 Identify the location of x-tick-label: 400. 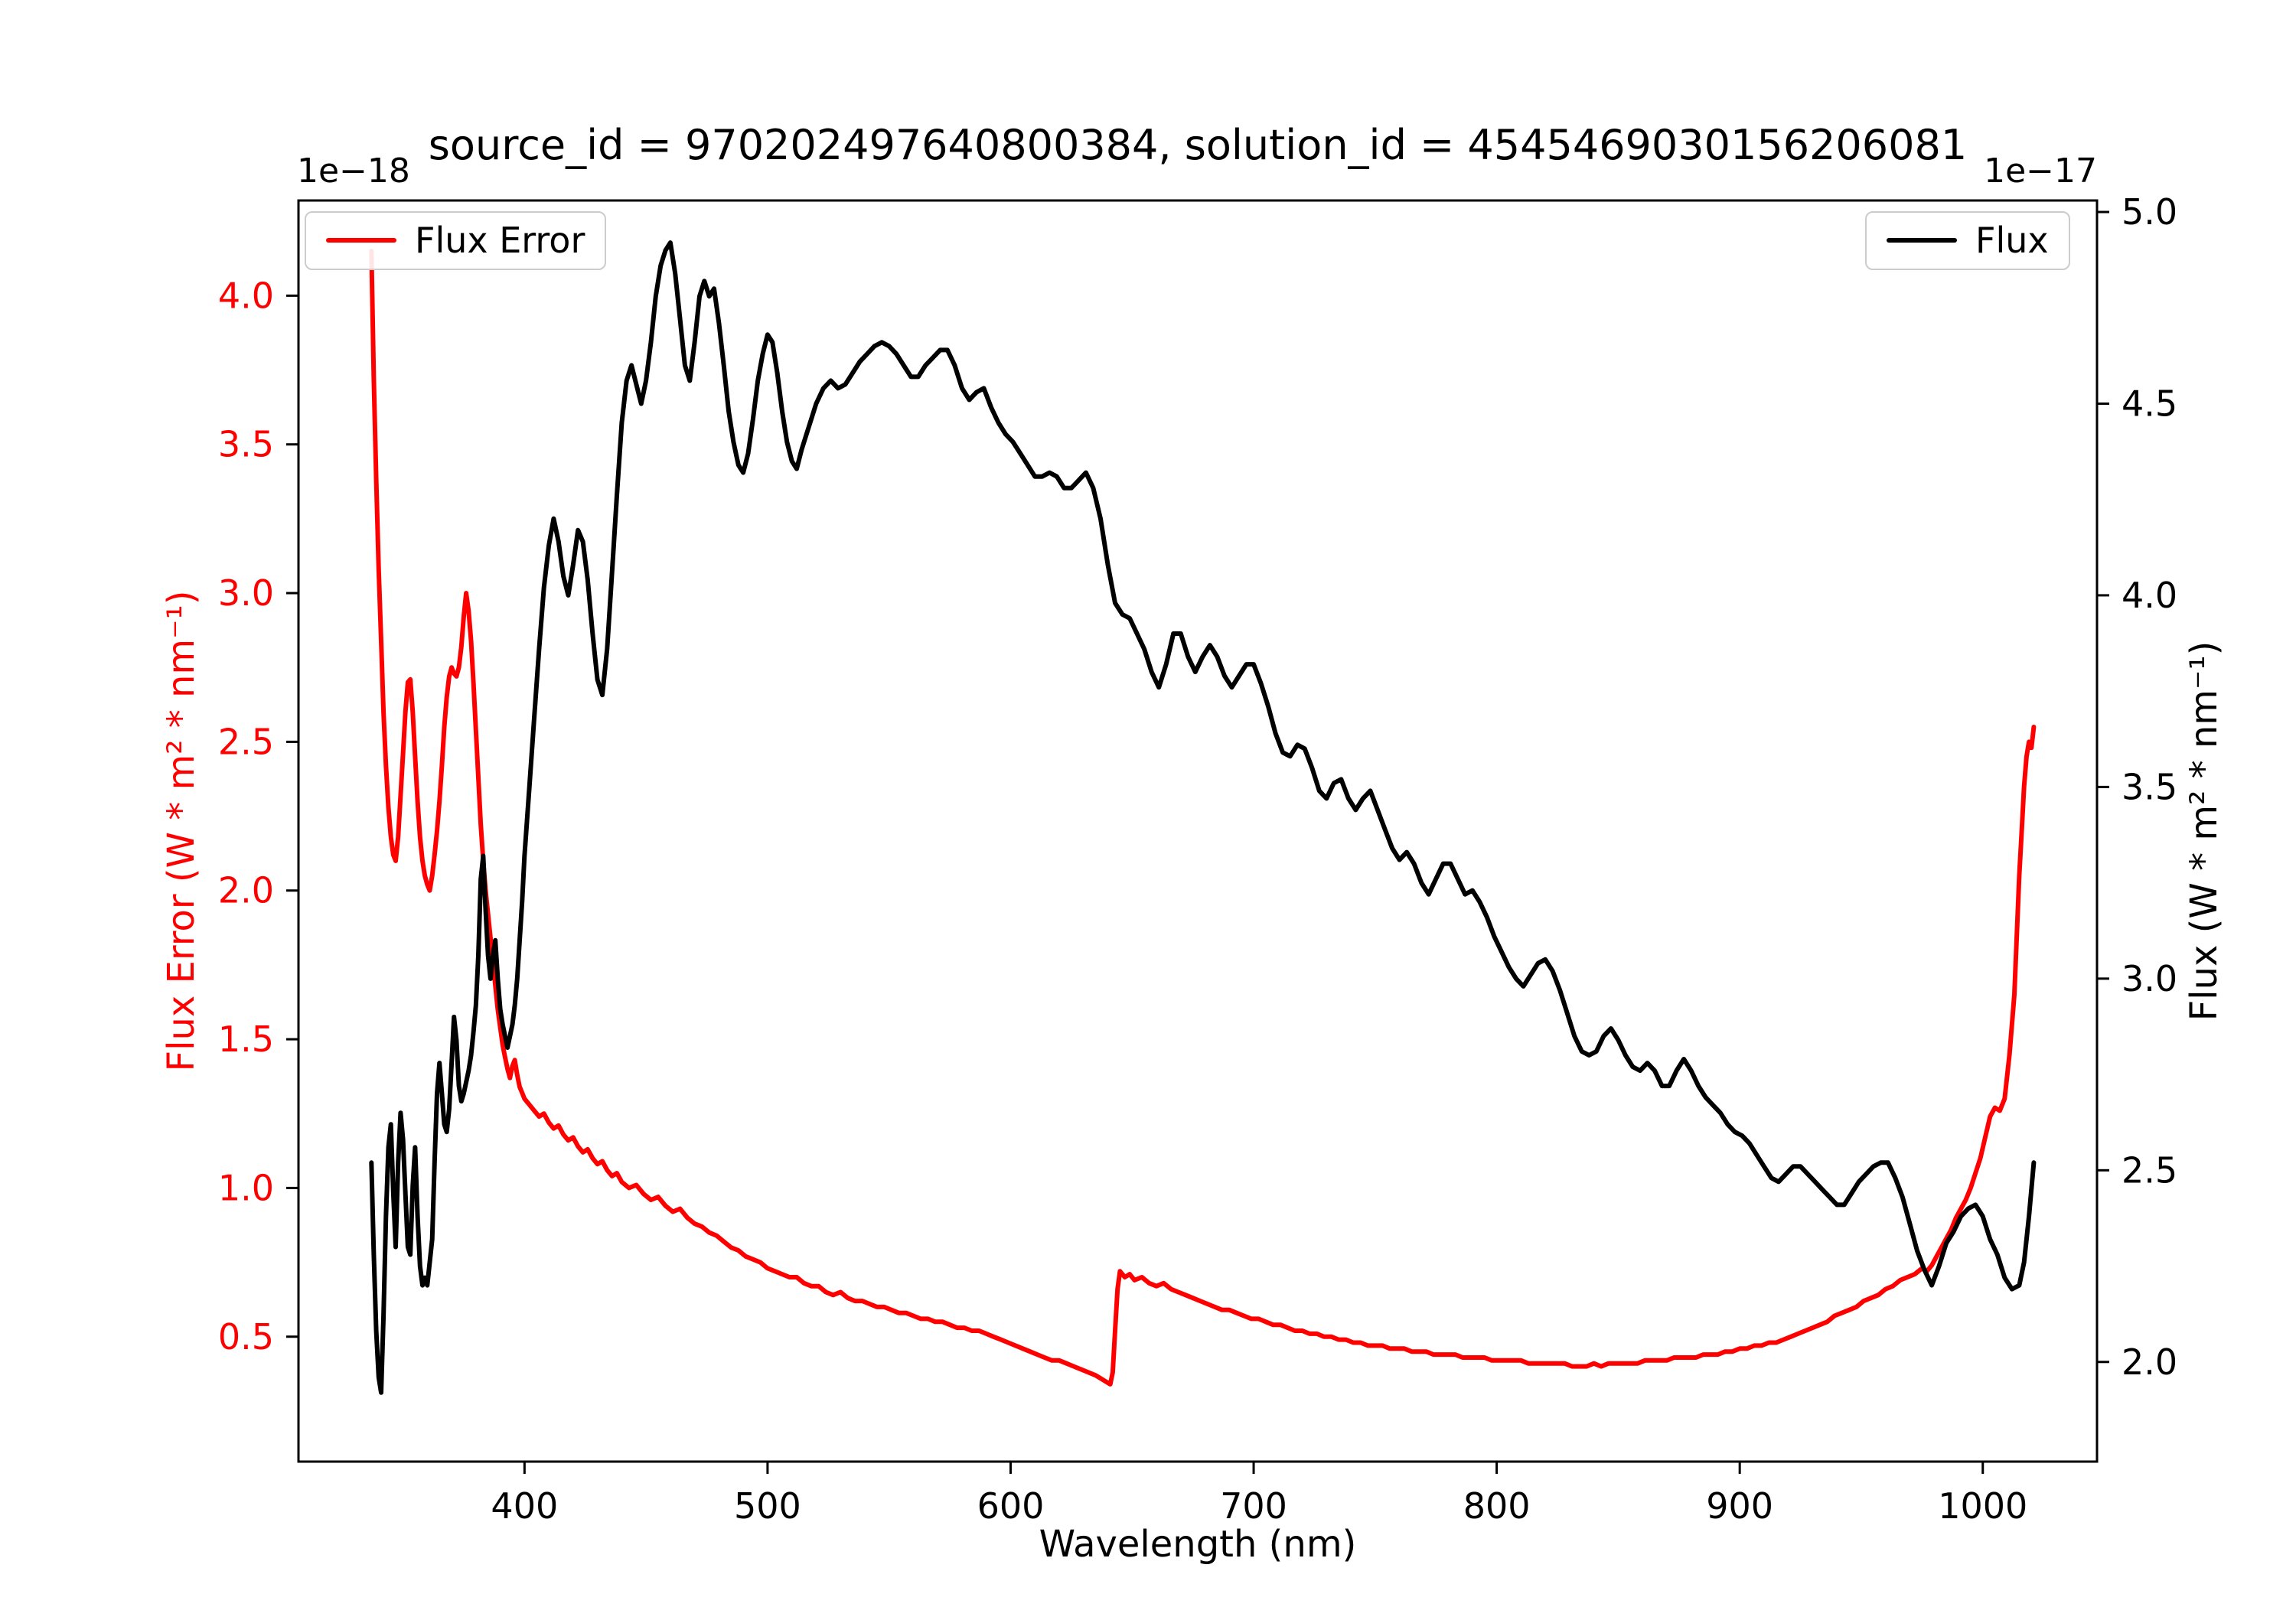
(524, 1506).